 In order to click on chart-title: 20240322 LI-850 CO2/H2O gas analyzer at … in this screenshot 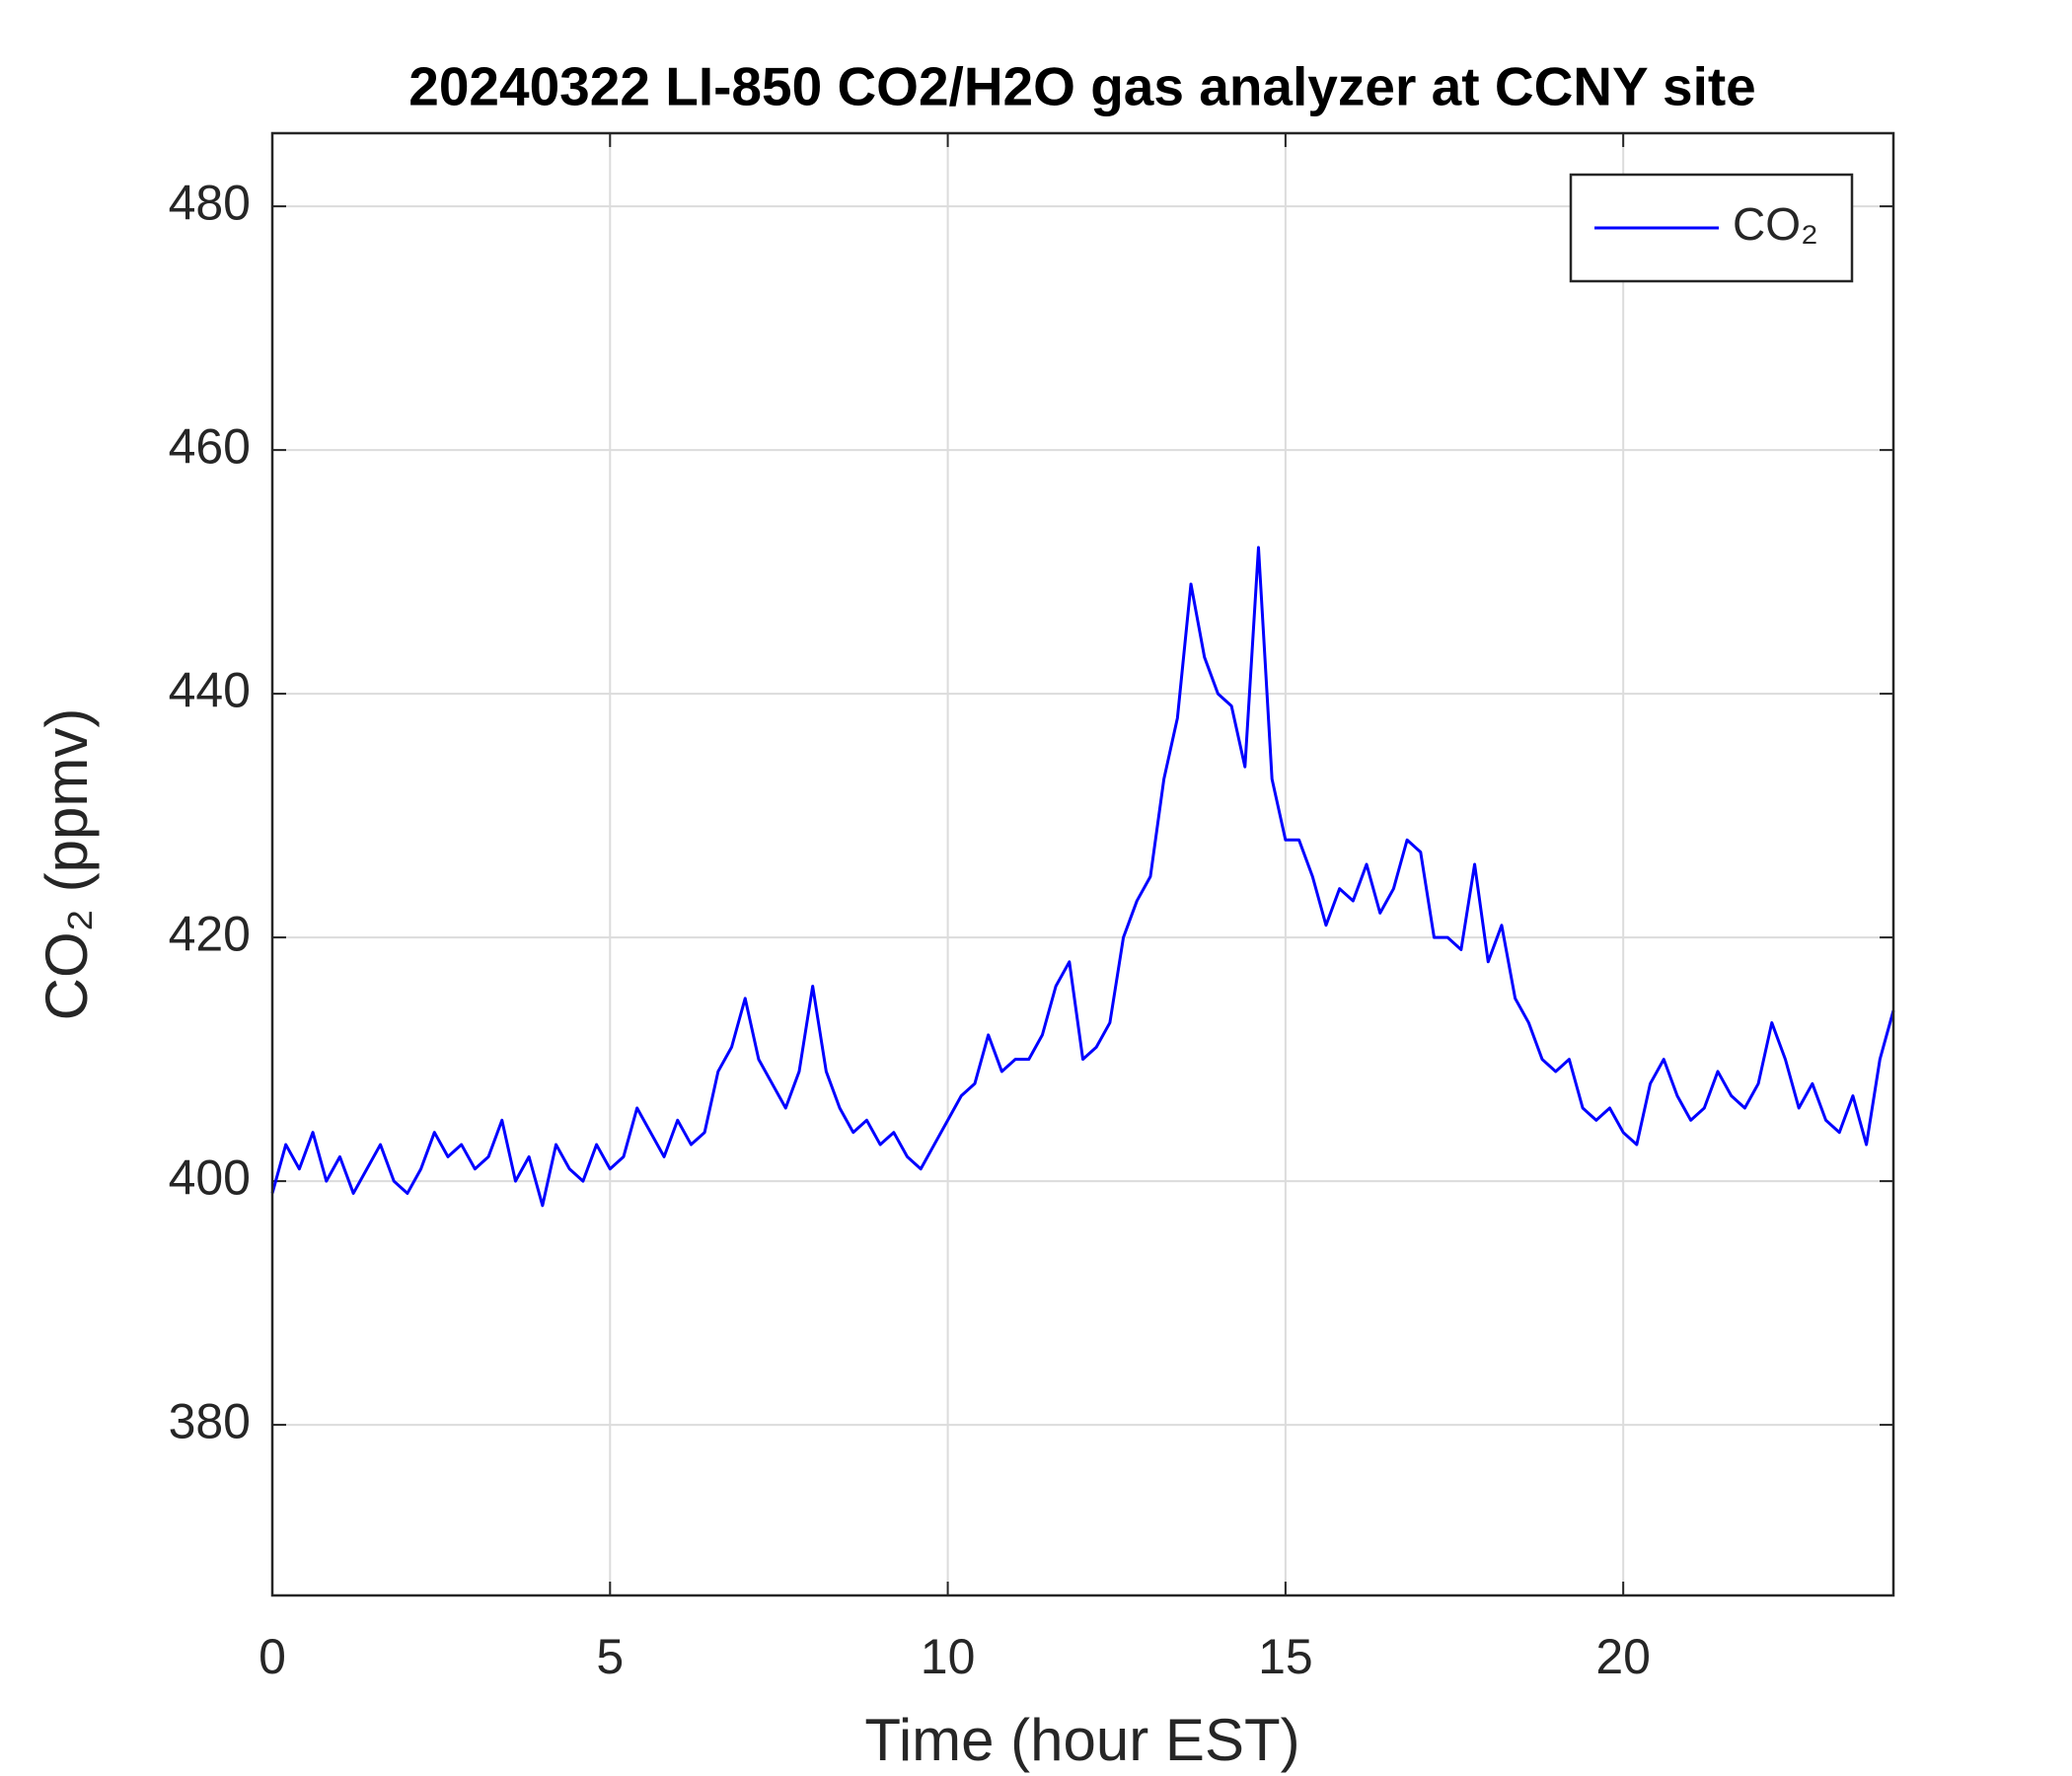, I will do `click(1082, 86)`.